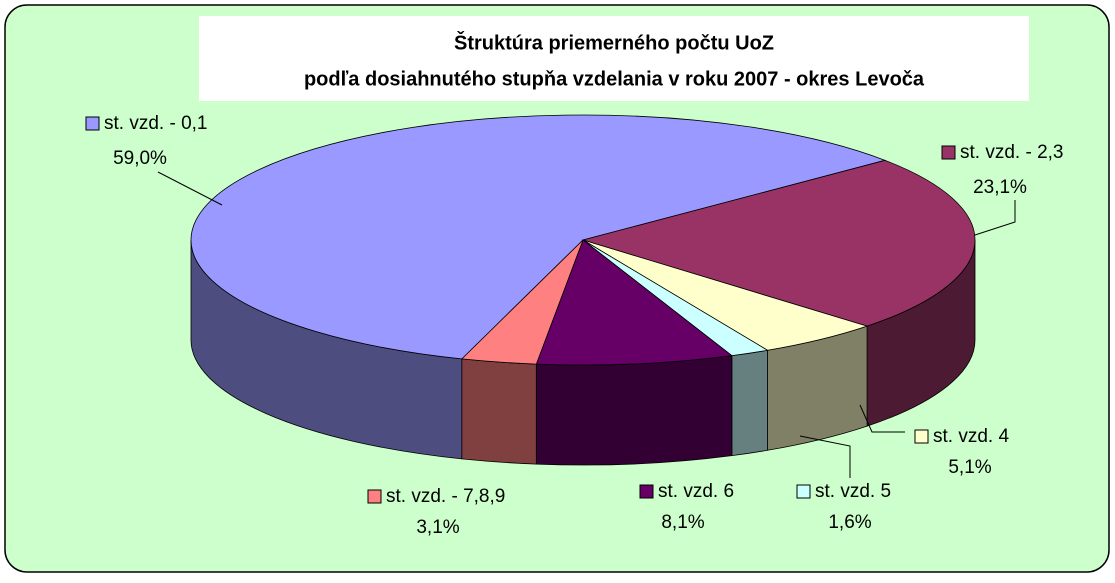 Image resolution: width=1115 pixels, height=583 pixels. Describe the element at coordinates (155, 123) in the screenshot. I see `category-label: st. vzd. - 0,1` at that location.